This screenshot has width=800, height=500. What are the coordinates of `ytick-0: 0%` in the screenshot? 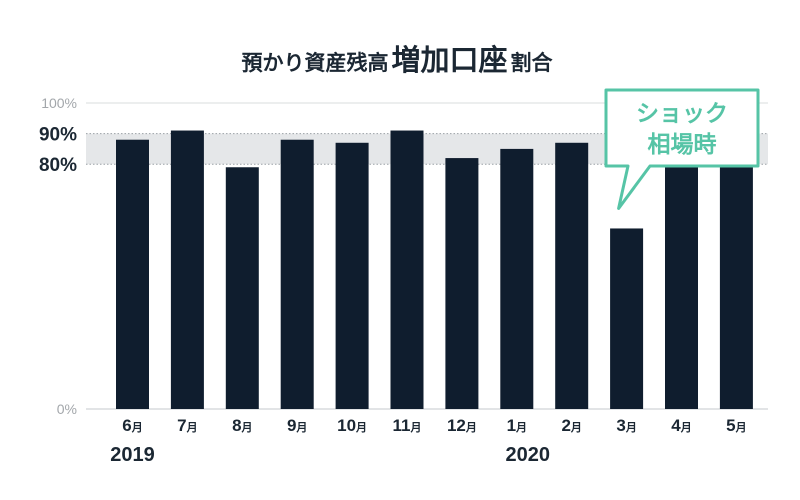 It's located at (67, 409).